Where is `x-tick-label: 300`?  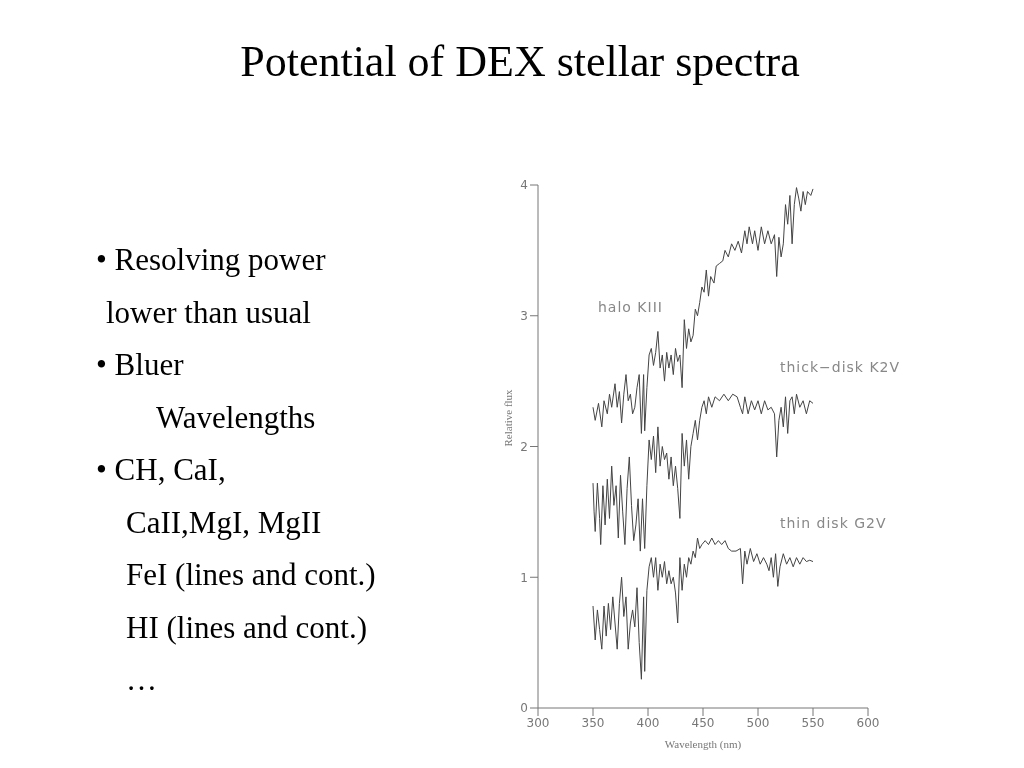
x-tick-label: 300 is located at coordinates (538, 722).